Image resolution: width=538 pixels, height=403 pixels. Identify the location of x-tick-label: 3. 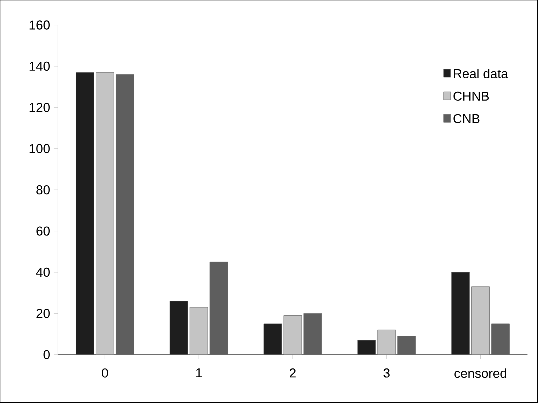
(387, 373).